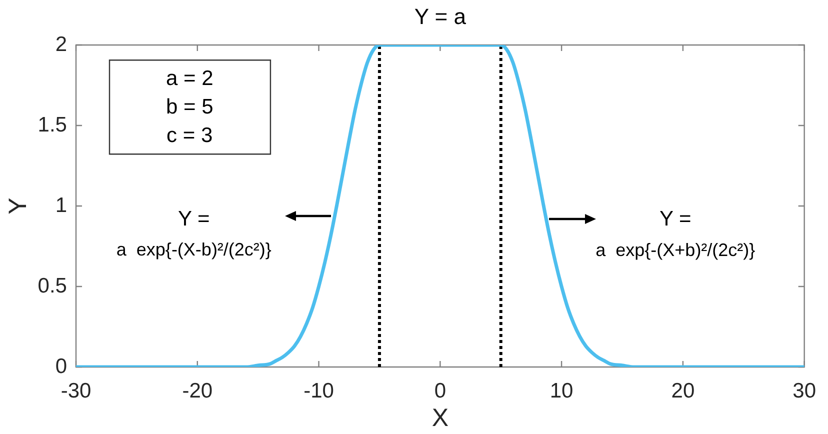 This screenshot has height=434, width=828. I want to click on y-tick-label: 1.5, so click(52, 124).